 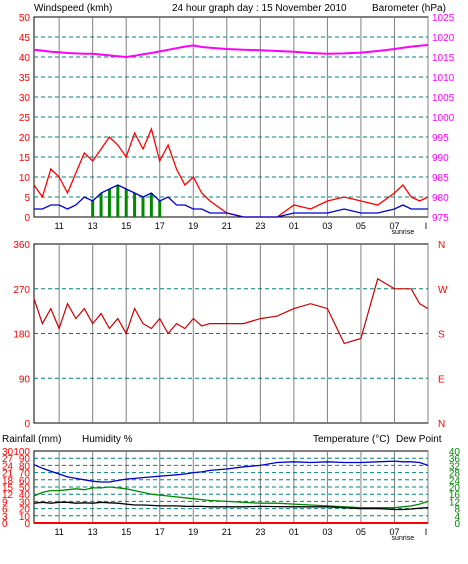 I want to click on y-tick-label: 100, so click(x=21, y=452).